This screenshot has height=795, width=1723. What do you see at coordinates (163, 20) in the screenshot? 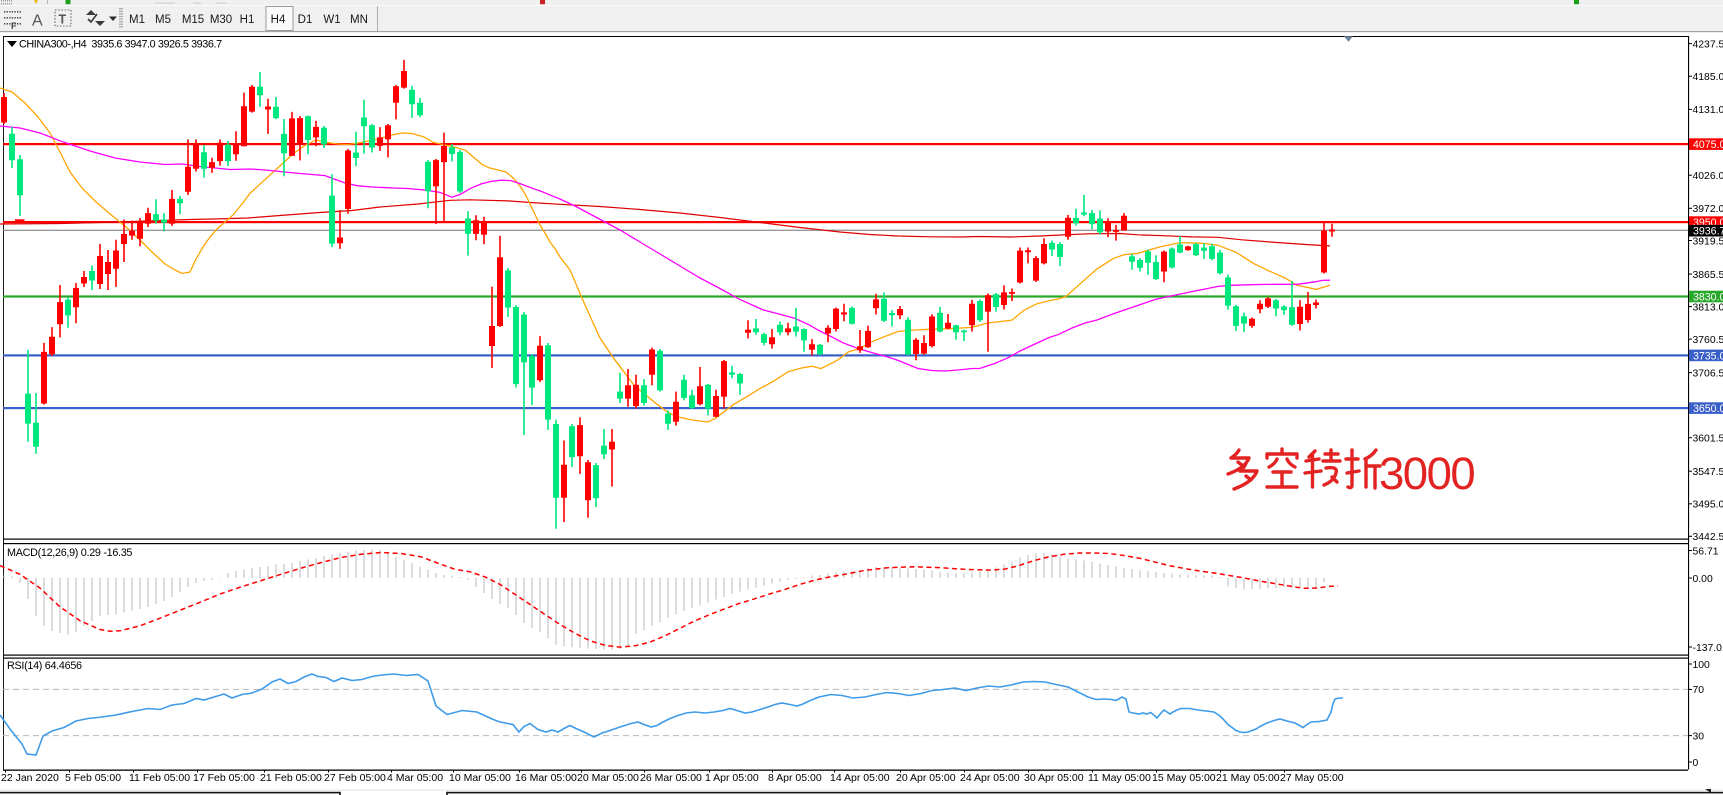
I see `svg-text: M5` at bounding box center [163, 20].